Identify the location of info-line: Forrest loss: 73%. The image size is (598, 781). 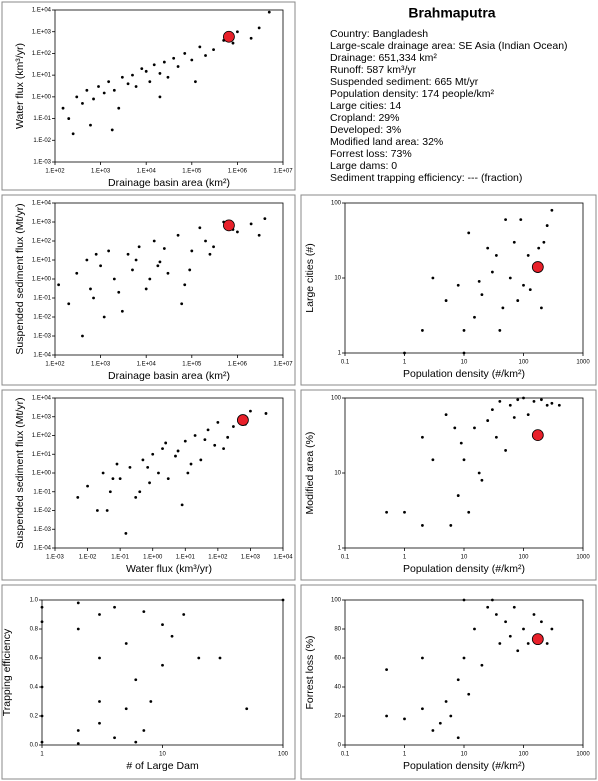
(371, 154).